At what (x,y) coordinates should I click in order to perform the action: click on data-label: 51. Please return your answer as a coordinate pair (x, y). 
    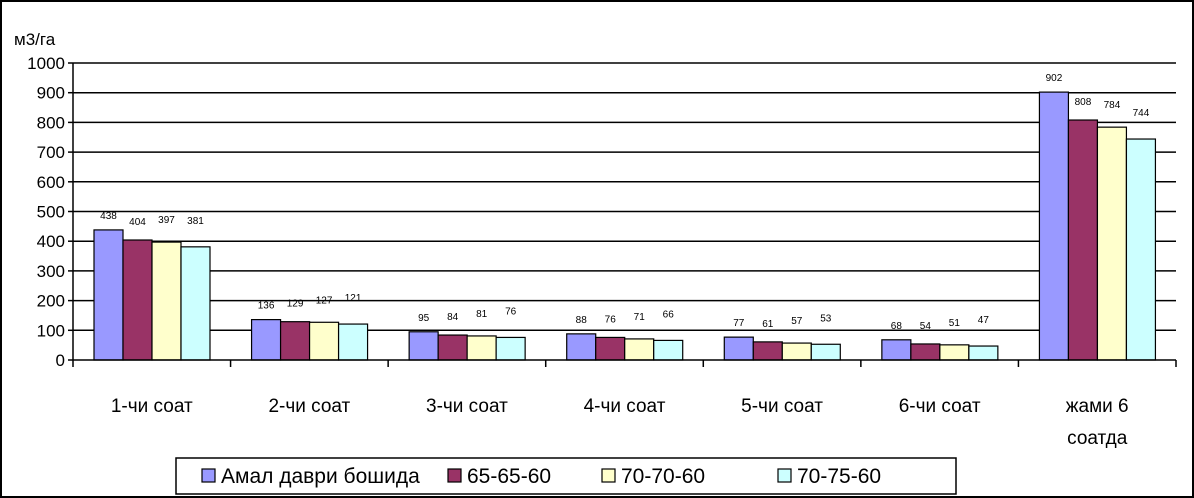
    Looking at the image, I should click on (955, 323).